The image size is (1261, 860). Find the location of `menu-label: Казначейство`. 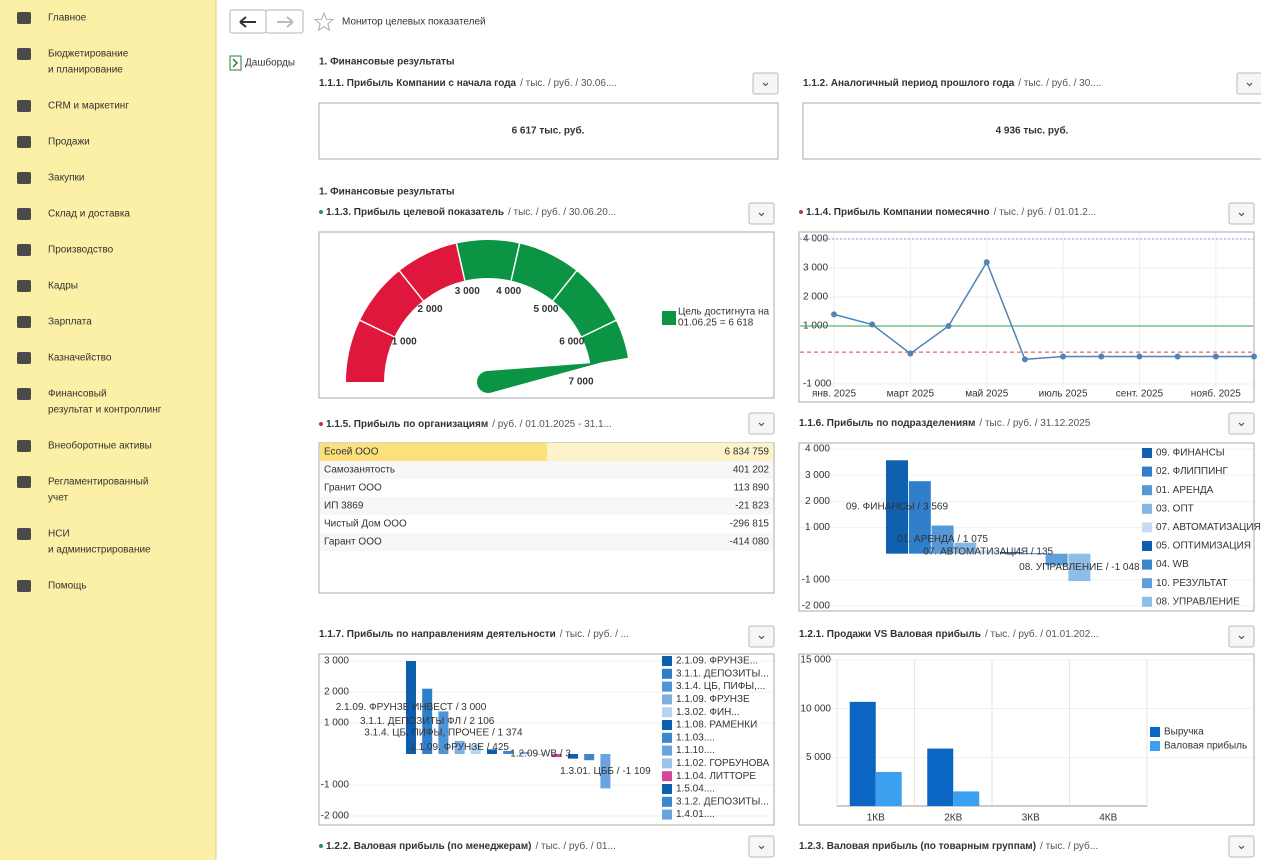

menu-label: Казначейство is located at coordinates (80, 358).